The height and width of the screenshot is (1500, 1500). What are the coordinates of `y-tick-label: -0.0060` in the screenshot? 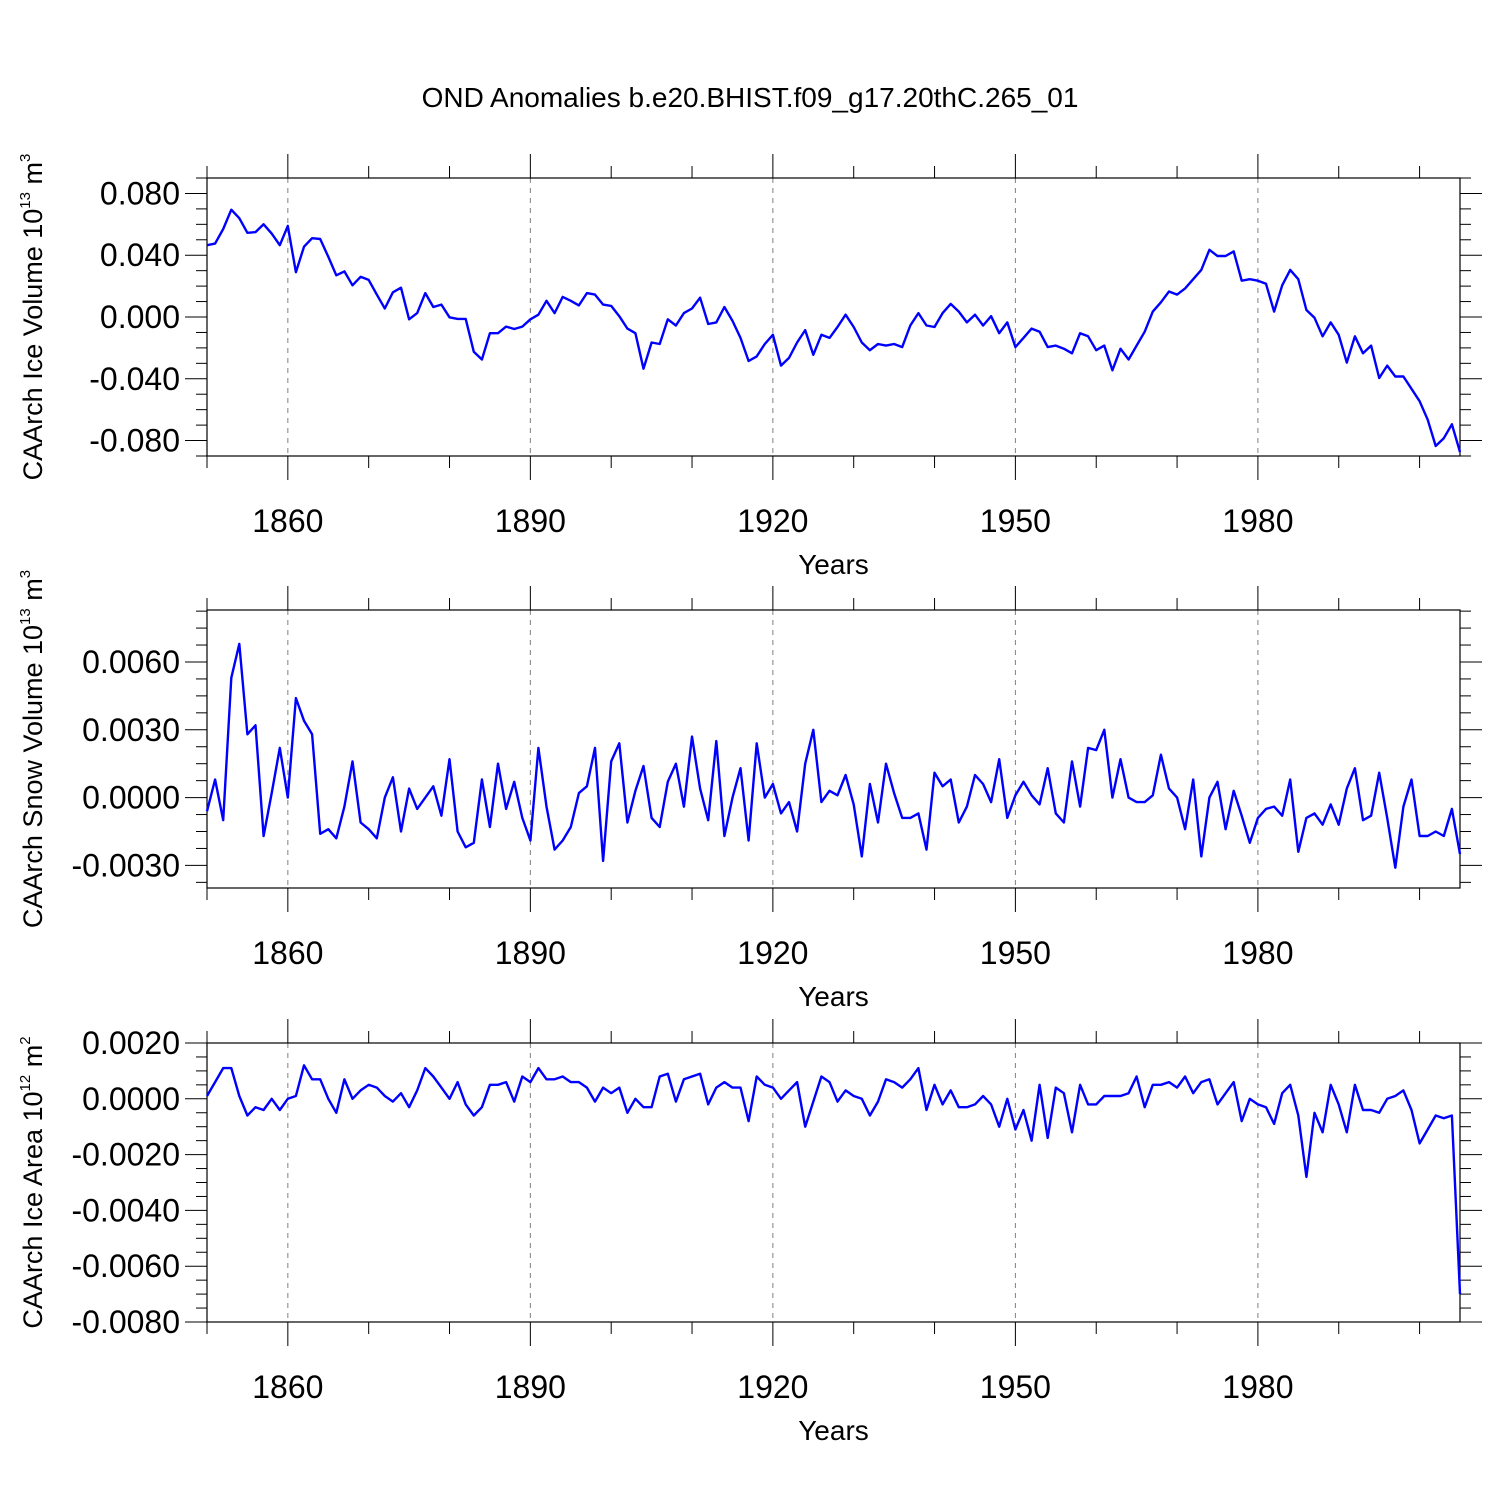 It's located at (125, 1266).